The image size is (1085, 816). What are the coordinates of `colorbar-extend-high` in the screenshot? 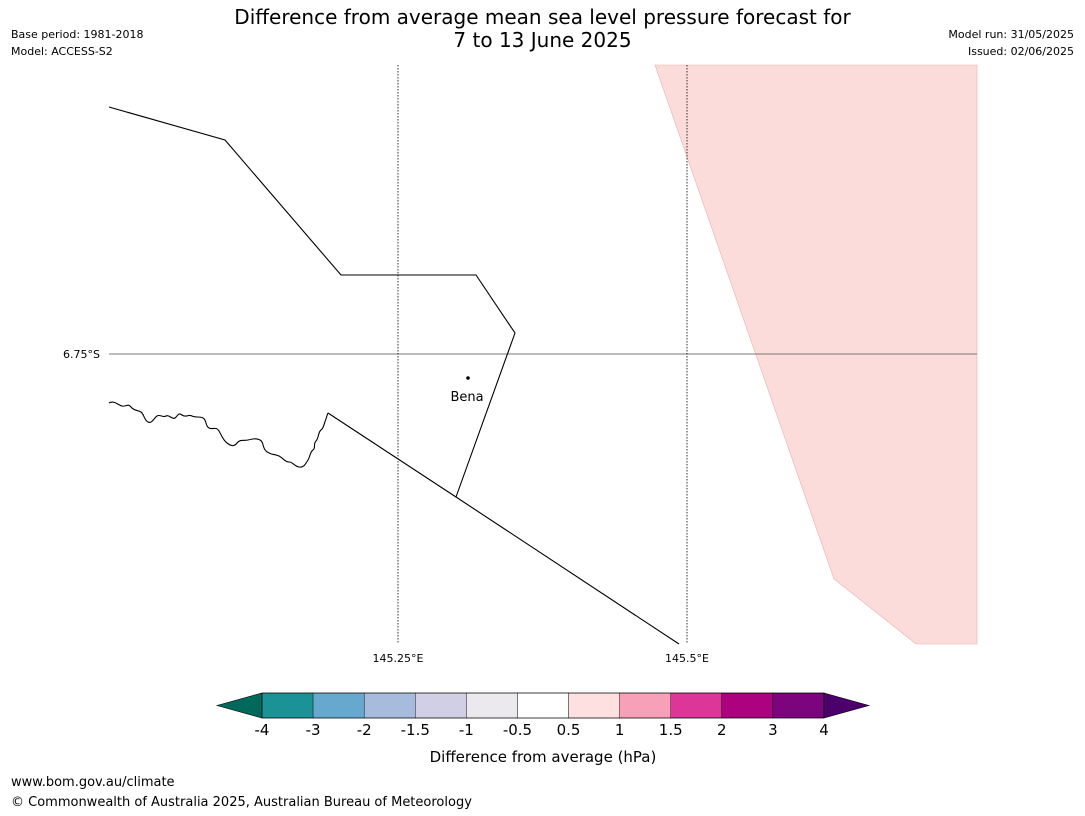 It's located at (847, 705).